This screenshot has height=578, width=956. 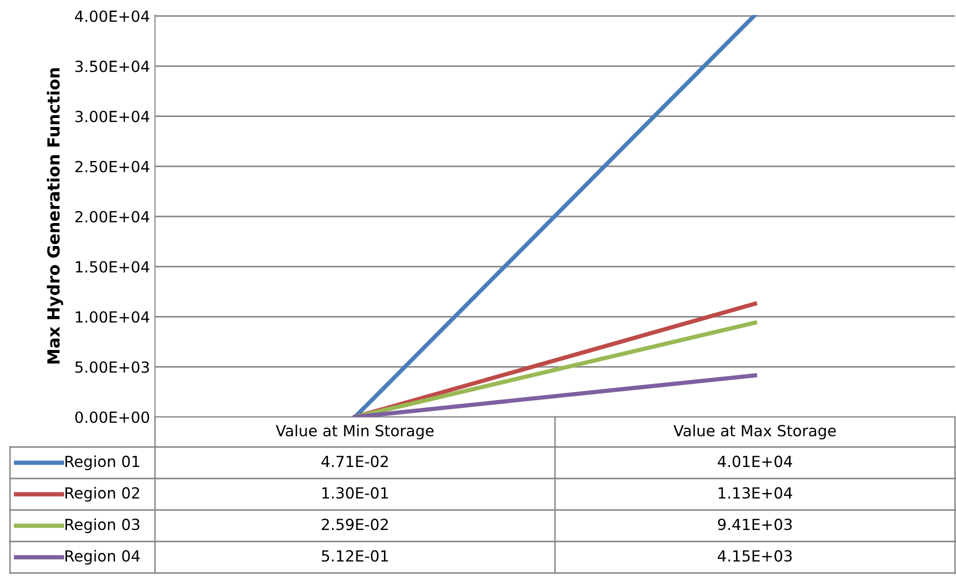 I want to click on data-label: 2.59E-02, so click(x=355, y=524).